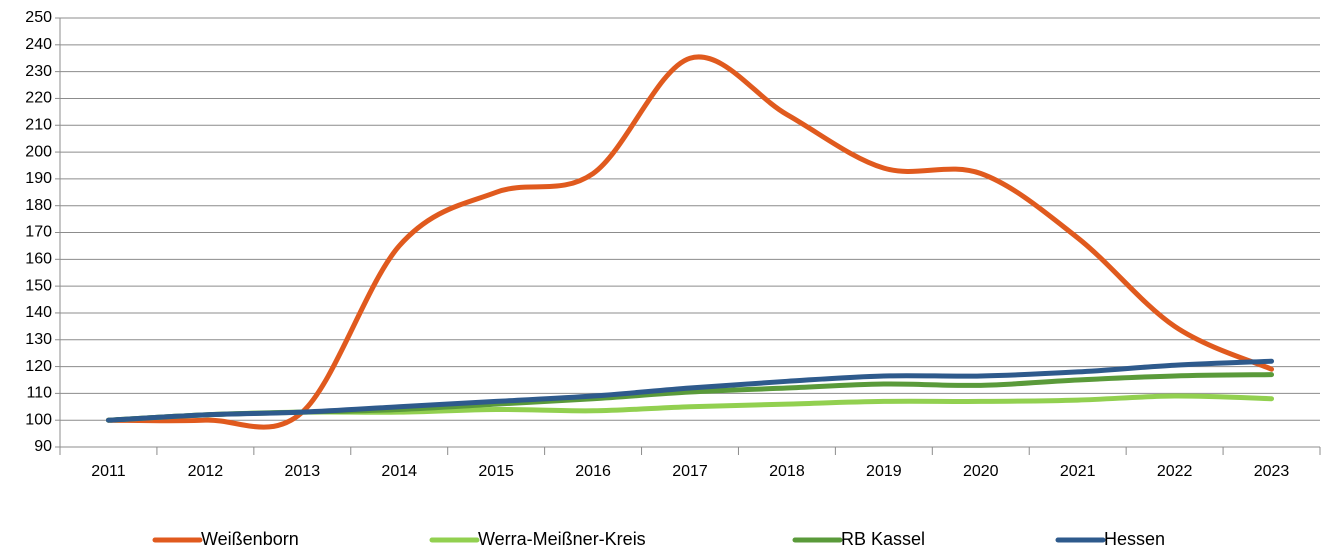 The height and width of the screenshot is (554, 1330). Describe the element at coordinates (981, 471) in the screenshot. I see `x-tick-label: 2020` at that location.